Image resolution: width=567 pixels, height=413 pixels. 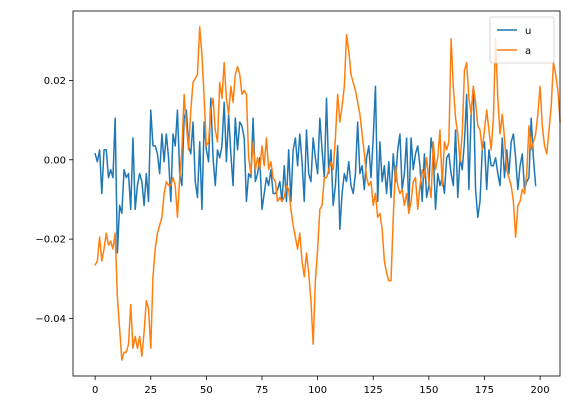 I want to click on legend: u a, so click(x=522, y=40).